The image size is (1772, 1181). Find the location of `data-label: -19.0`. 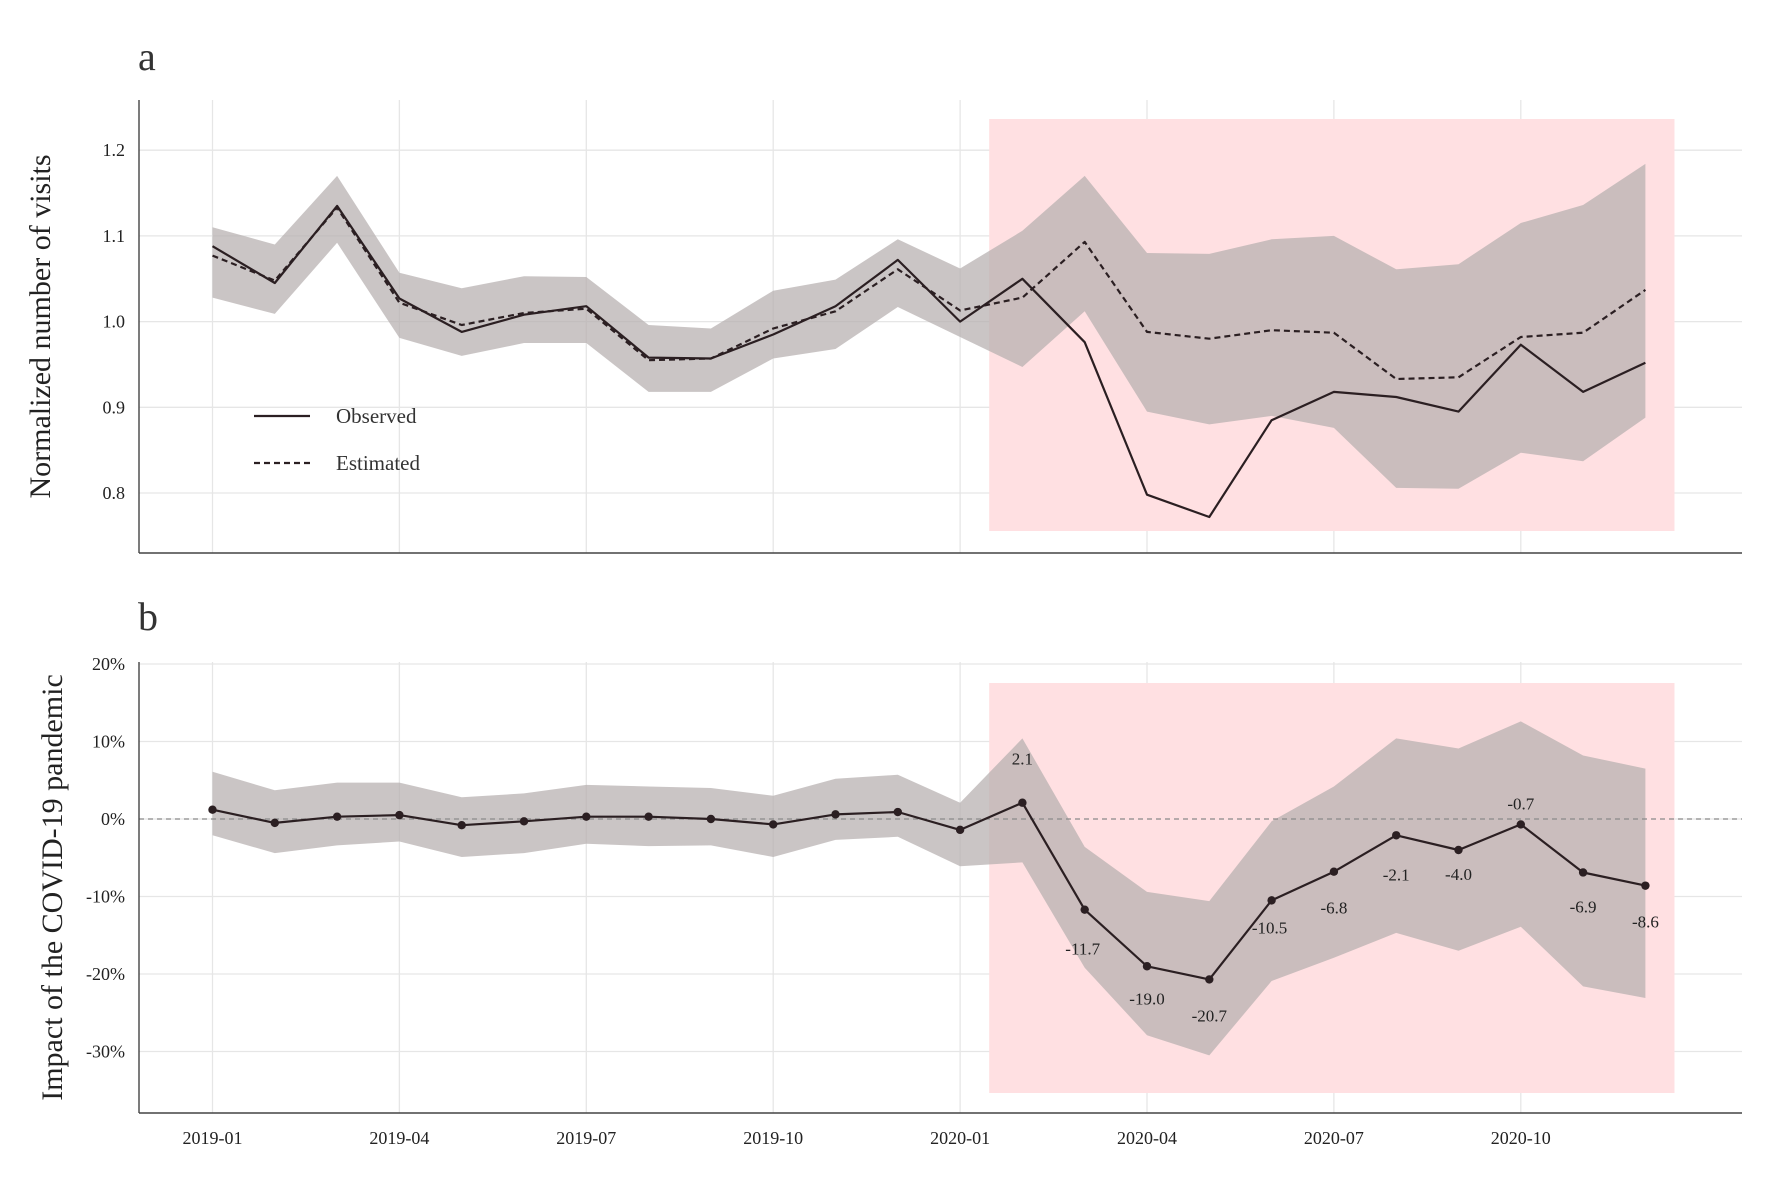

data-label: -19.0 is located at coordinates (1146, 998).